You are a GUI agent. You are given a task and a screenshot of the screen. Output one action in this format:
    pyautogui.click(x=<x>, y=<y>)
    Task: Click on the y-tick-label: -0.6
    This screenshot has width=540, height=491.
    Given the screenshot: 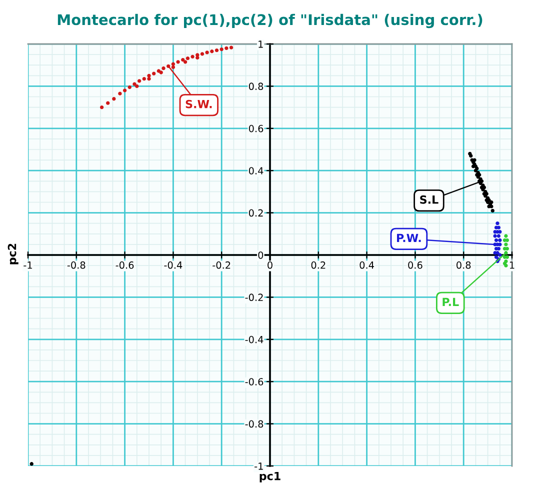 What is the action you would take?
    pyautogui.click(x=254, y=382)
    